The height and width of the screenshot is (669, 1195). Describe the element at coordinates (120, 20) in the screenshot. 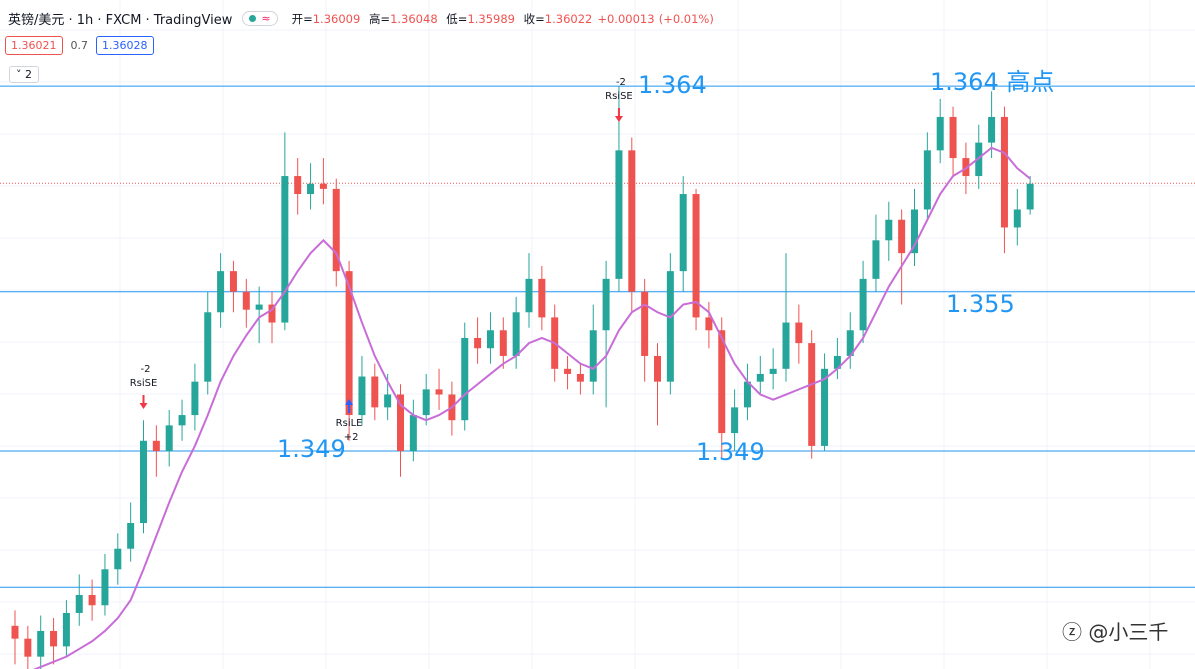

I see `symbol-title: 英镑/美元 · 1h · FXCM · TradingView` at that location.